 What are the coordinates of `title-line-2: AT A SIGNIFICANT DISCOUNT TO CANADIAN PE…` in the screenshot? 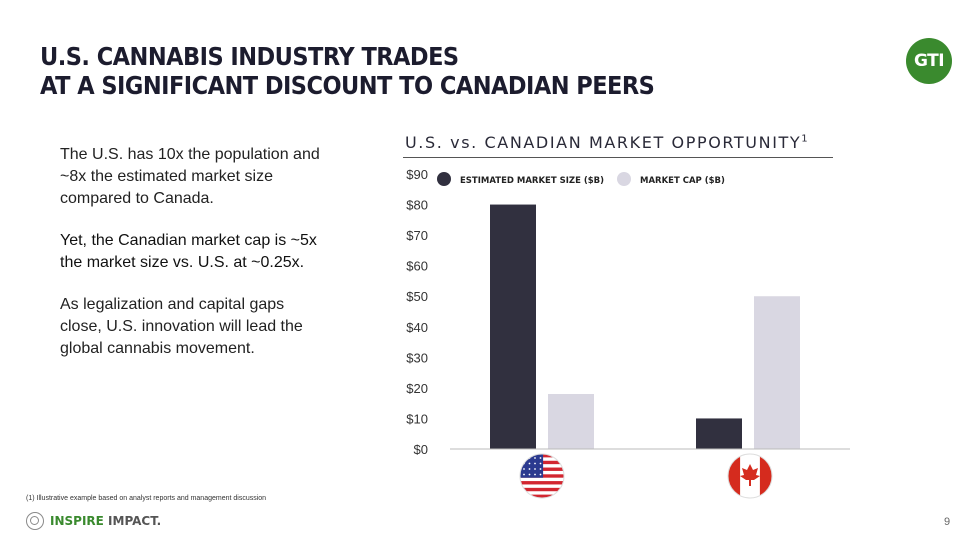 It's located at (347, 85).